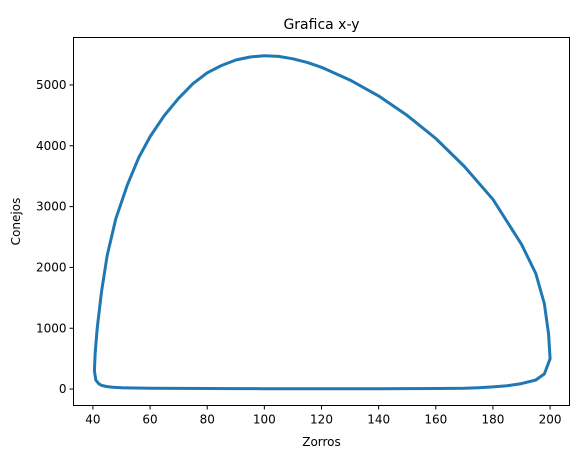  I want to click on y-axis-label: Conejos, so click(16, 222).